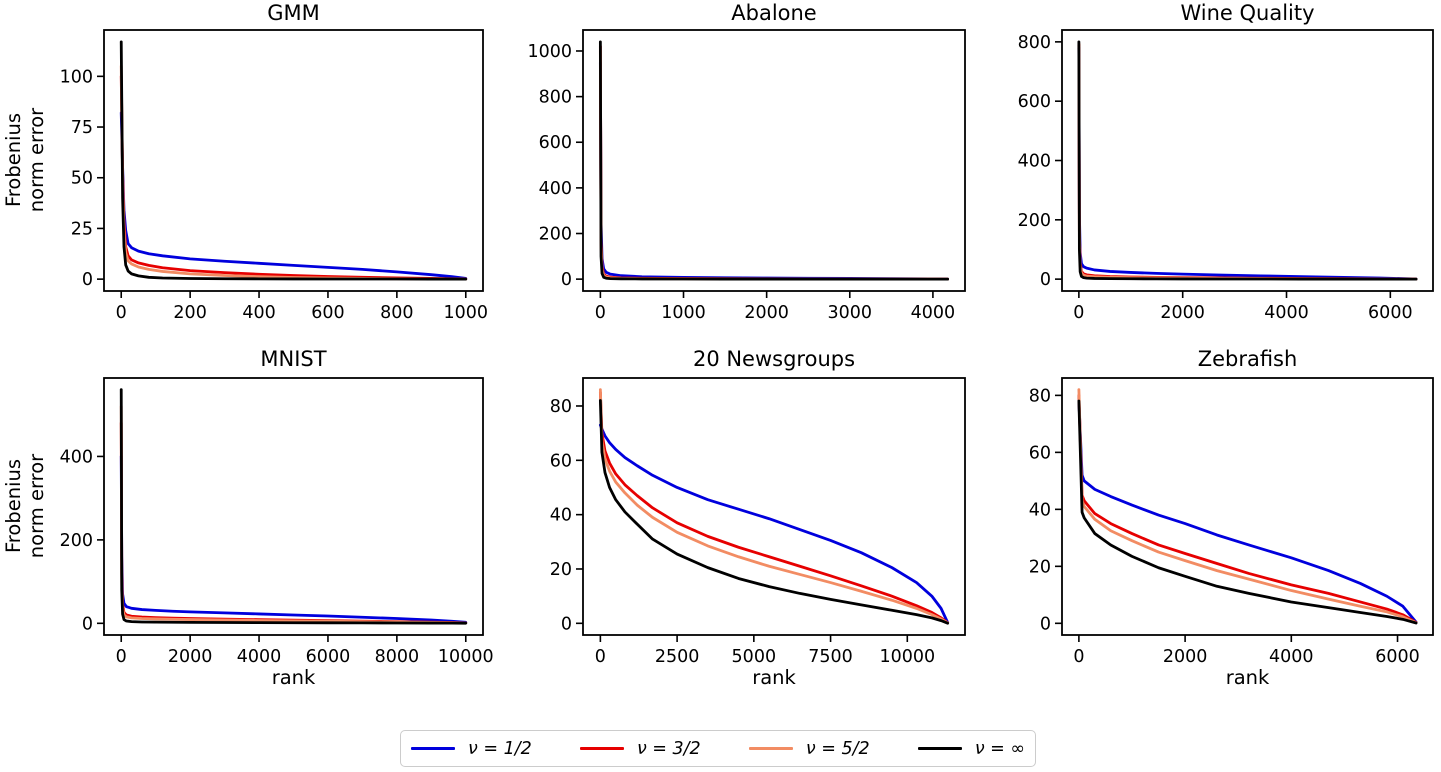 The height and width of the screenshot is (772, 1441). I want to click on subplot-title-newsgroups: 20 Newsgroups, so click(774, 359).